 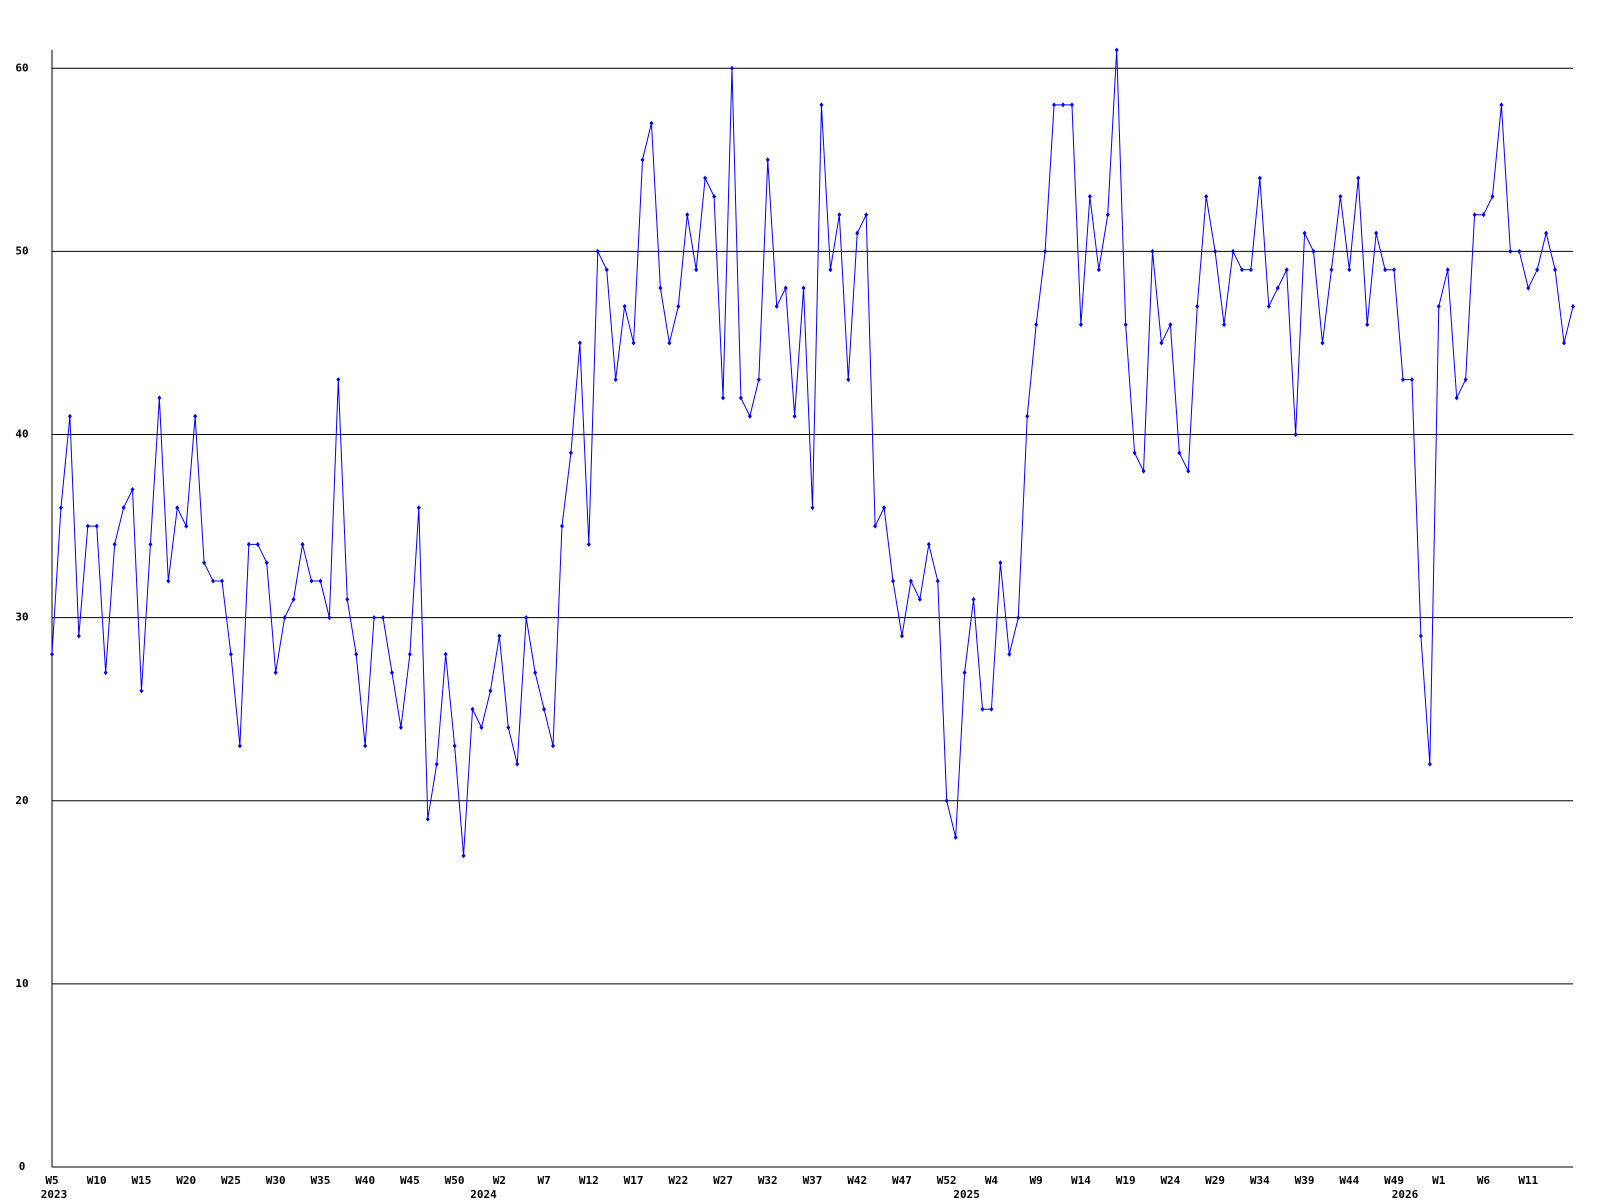 What do you see at coordinates (1528, 1180) in the screenshot?
I see `x-tick-label: W11` at bounding box center [1528, 1180].